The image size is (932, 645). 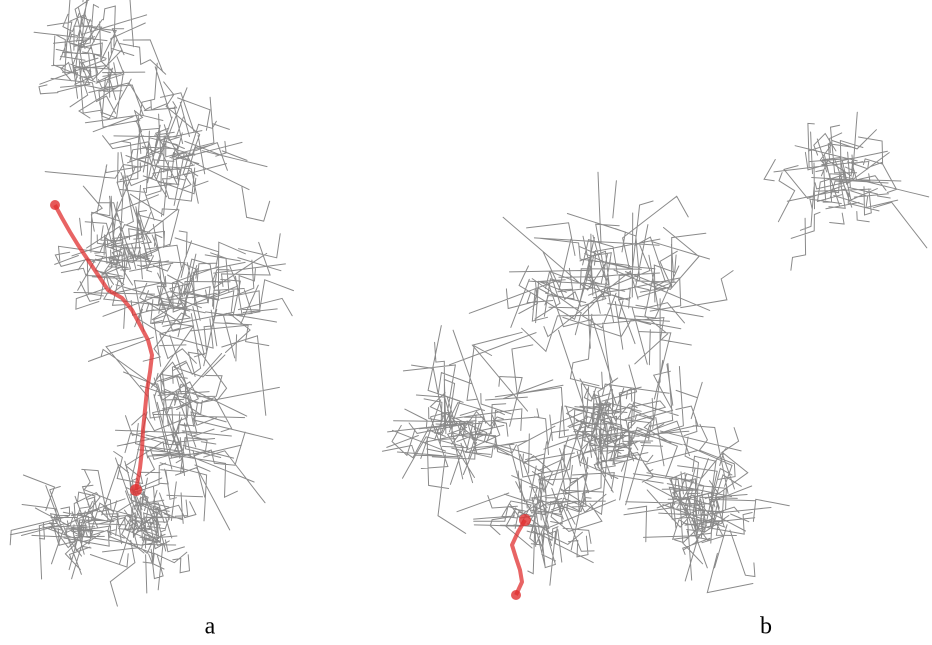 I want to click on route-a, so click(x=103, y=347).